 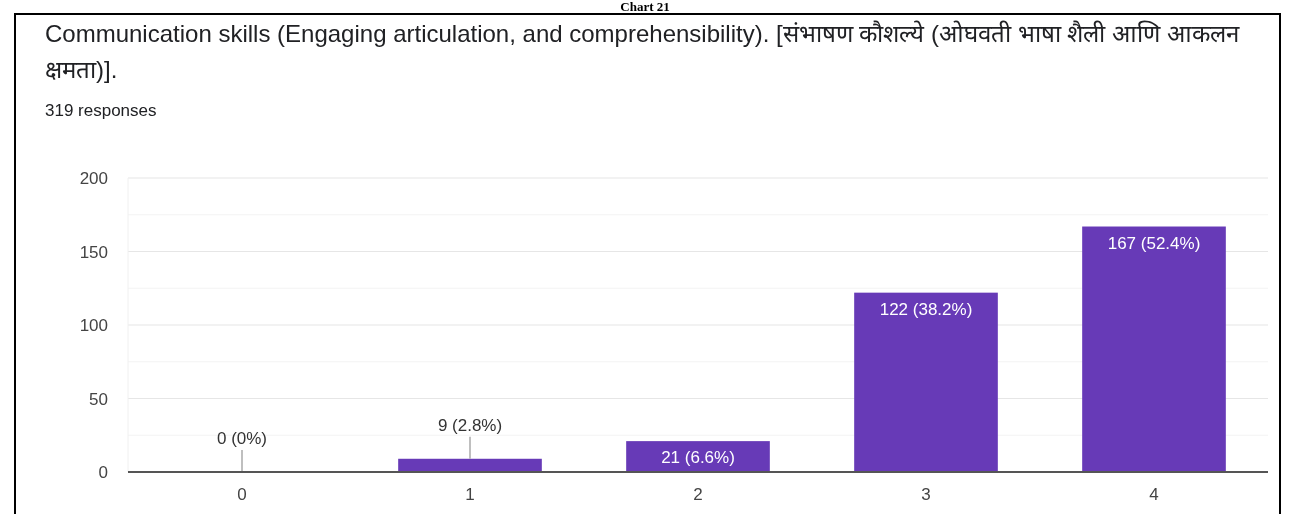 I want to click on y-tick-label: 150, so click(x=93, y=252).